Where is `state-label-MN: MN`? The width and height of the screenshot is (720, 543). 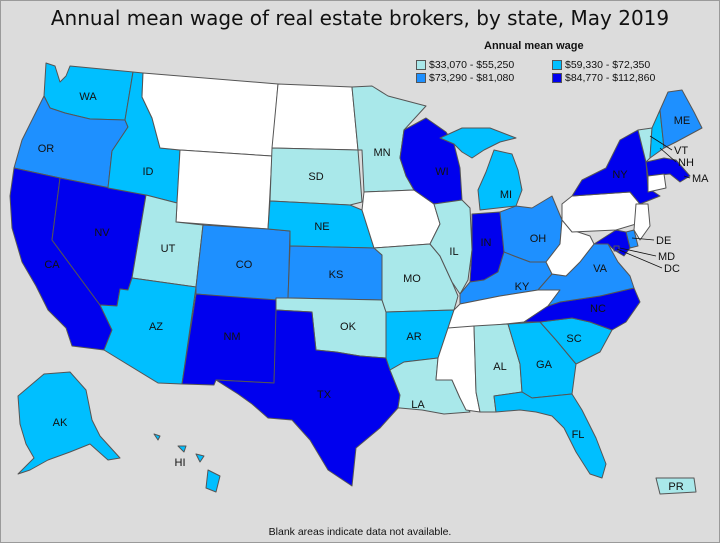
state-label-MN: MN is located at coordinates (381, 153).